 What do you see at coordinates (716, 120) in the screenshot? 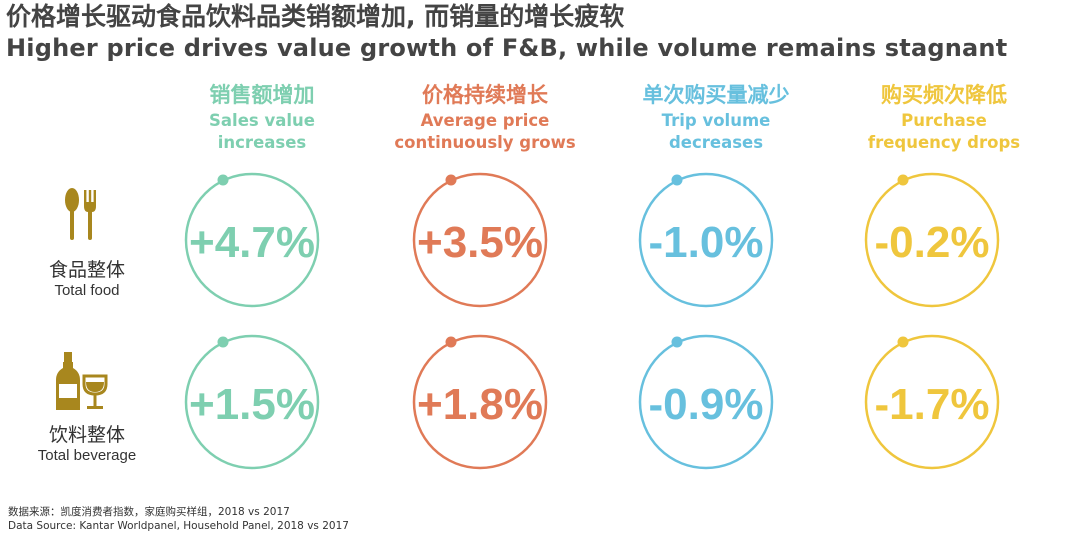
I see `column-header-en-line1: Trip volume` at bounding box center [716, 120].